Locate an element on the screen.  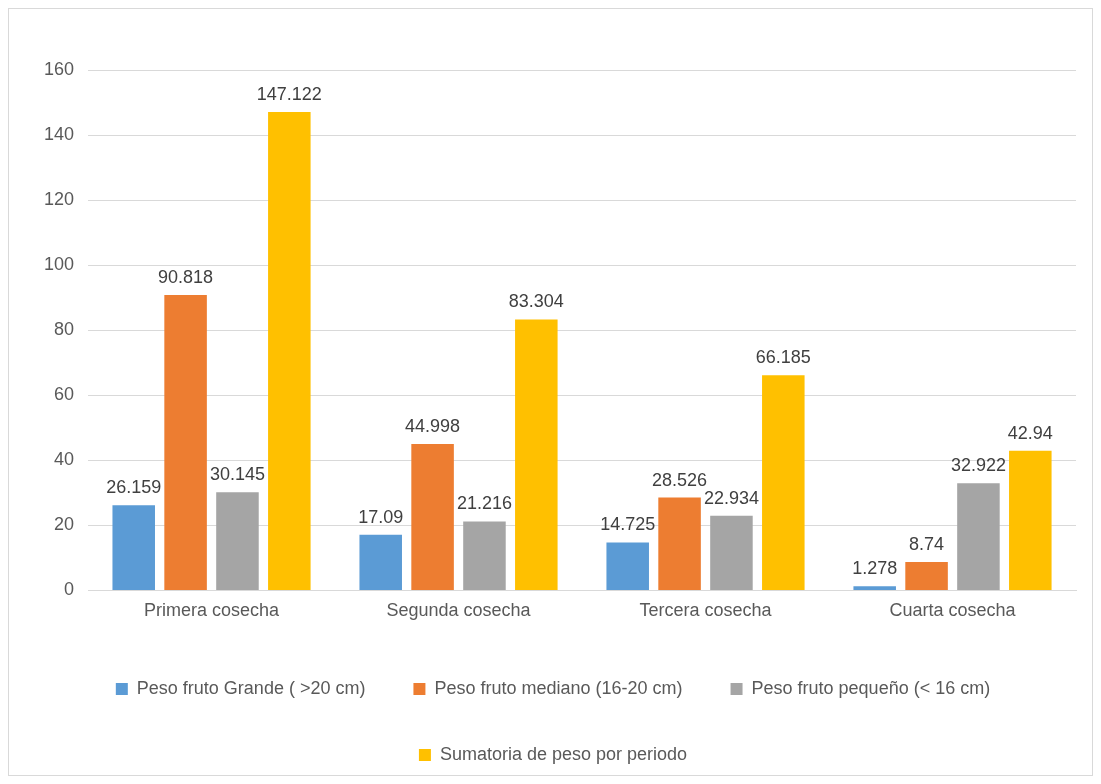
y-tick-label: 120 is located at coordinates (59, 199).